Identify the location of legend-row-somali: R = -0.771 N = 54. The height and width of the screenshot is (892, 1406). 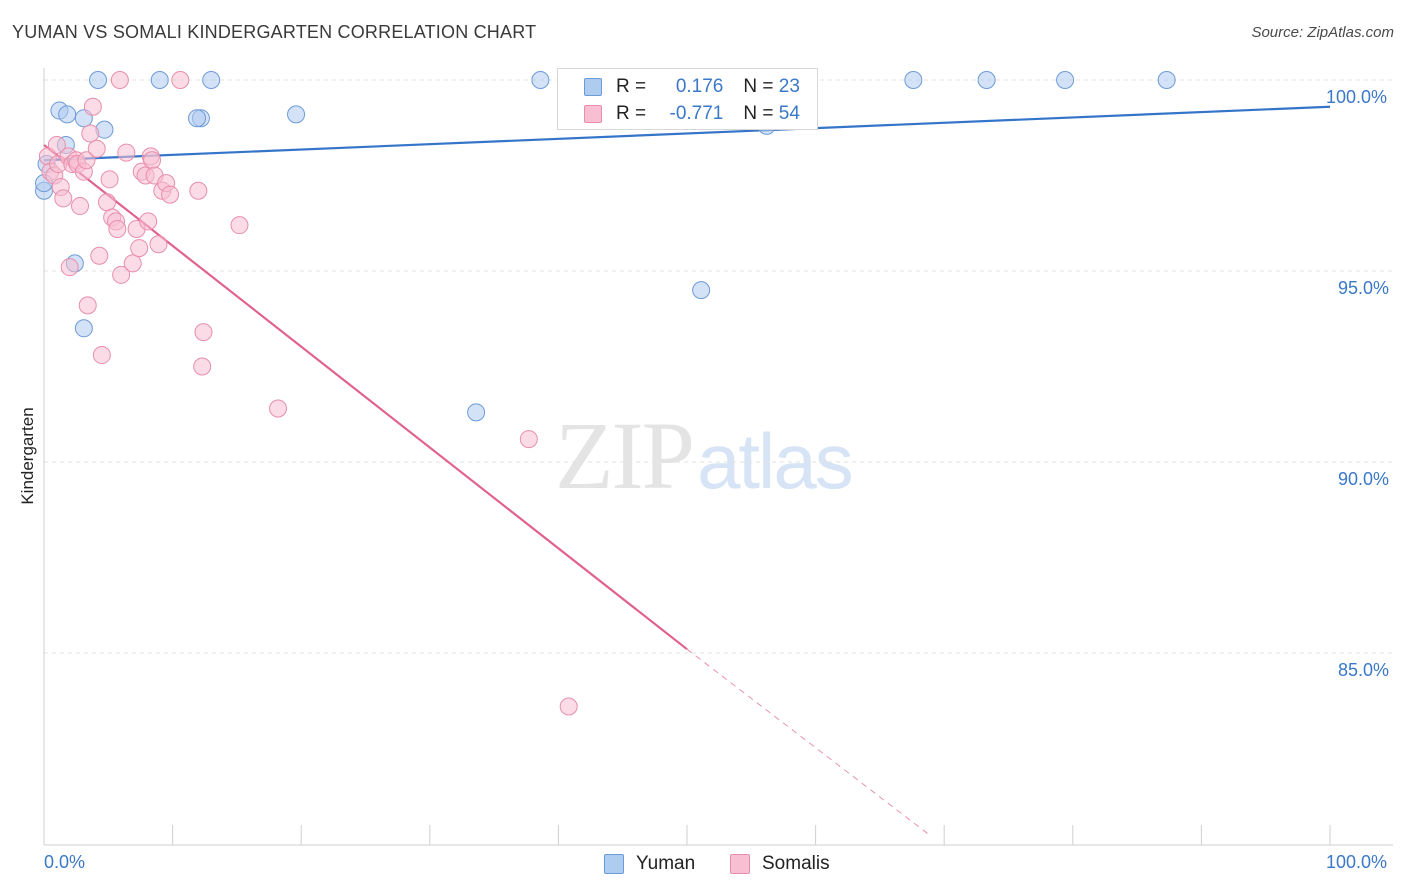
(708, 114).